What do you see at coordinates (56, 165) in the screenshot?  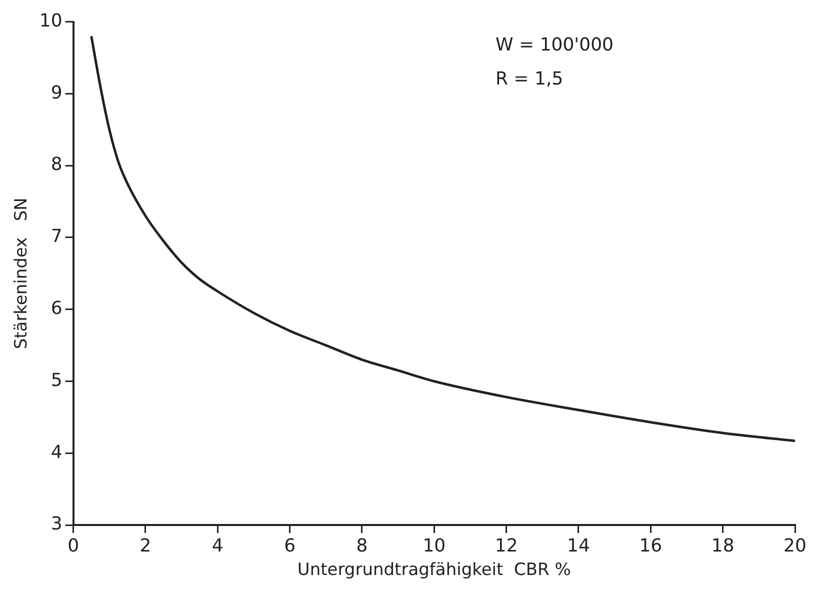 I see `y-tick-label: 8` at bounding box center [56, 165].